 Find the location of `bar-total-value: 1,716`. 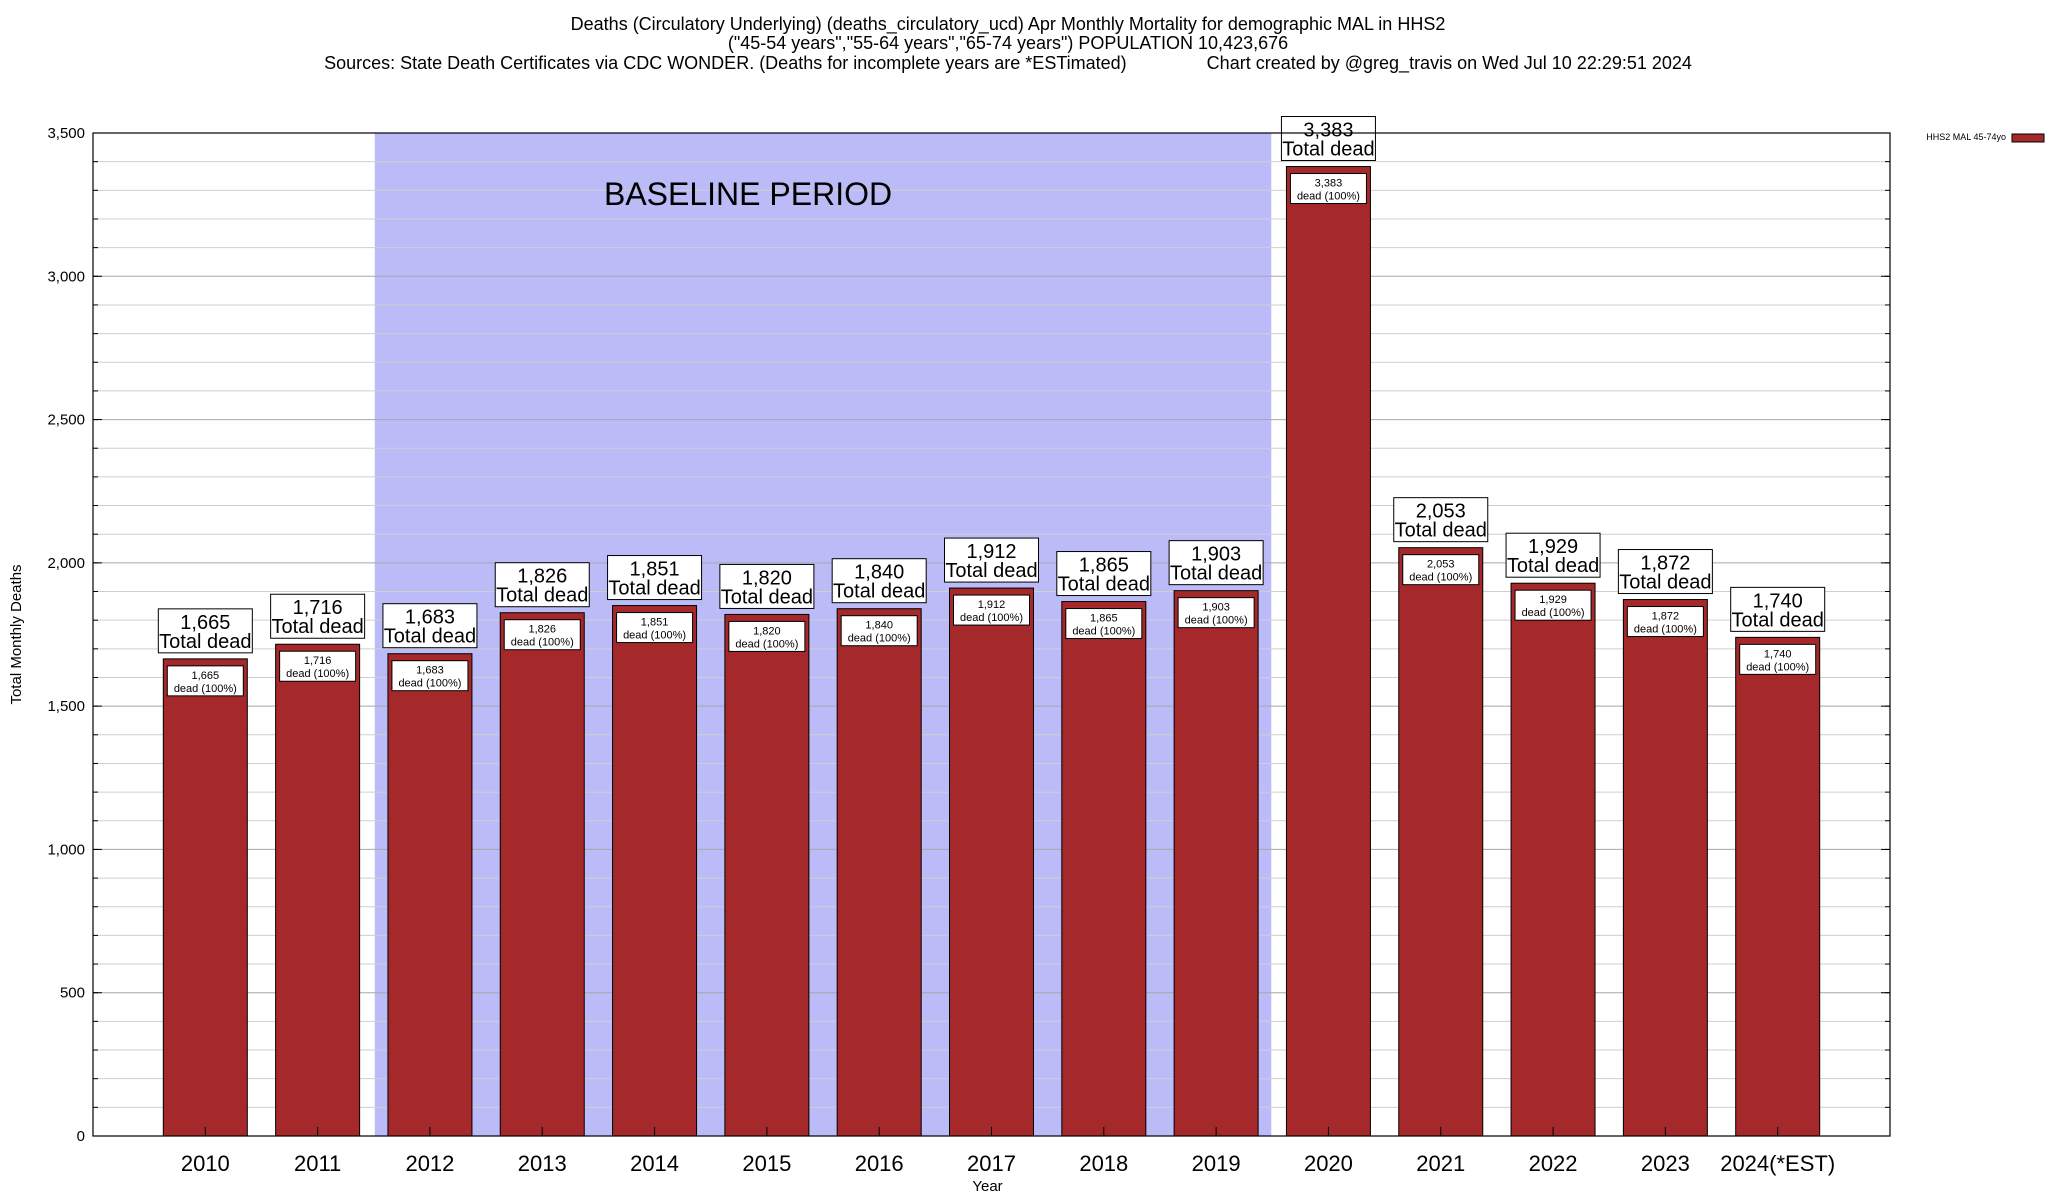

bar-total-value: 1,716 is located at coordinates (318, 608).